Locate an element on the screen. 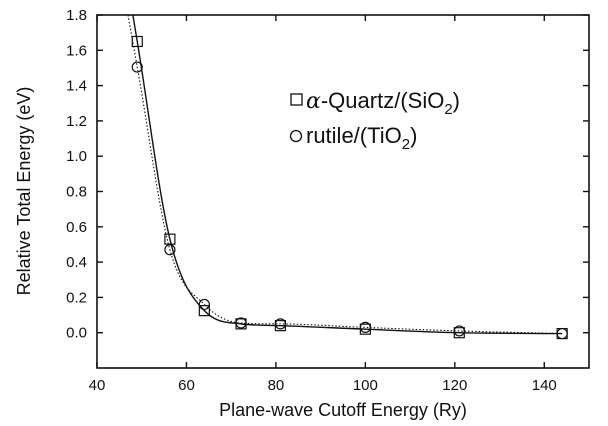 The height and width of the screenshot is (426, 608). y-tick-label: 1.2 is located at coordinates (76, 121).